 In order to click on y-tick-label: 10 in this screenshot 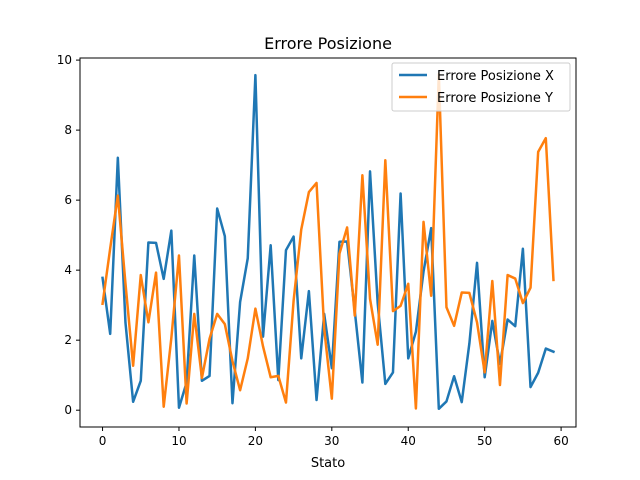, I will do `click(64, 60)`.